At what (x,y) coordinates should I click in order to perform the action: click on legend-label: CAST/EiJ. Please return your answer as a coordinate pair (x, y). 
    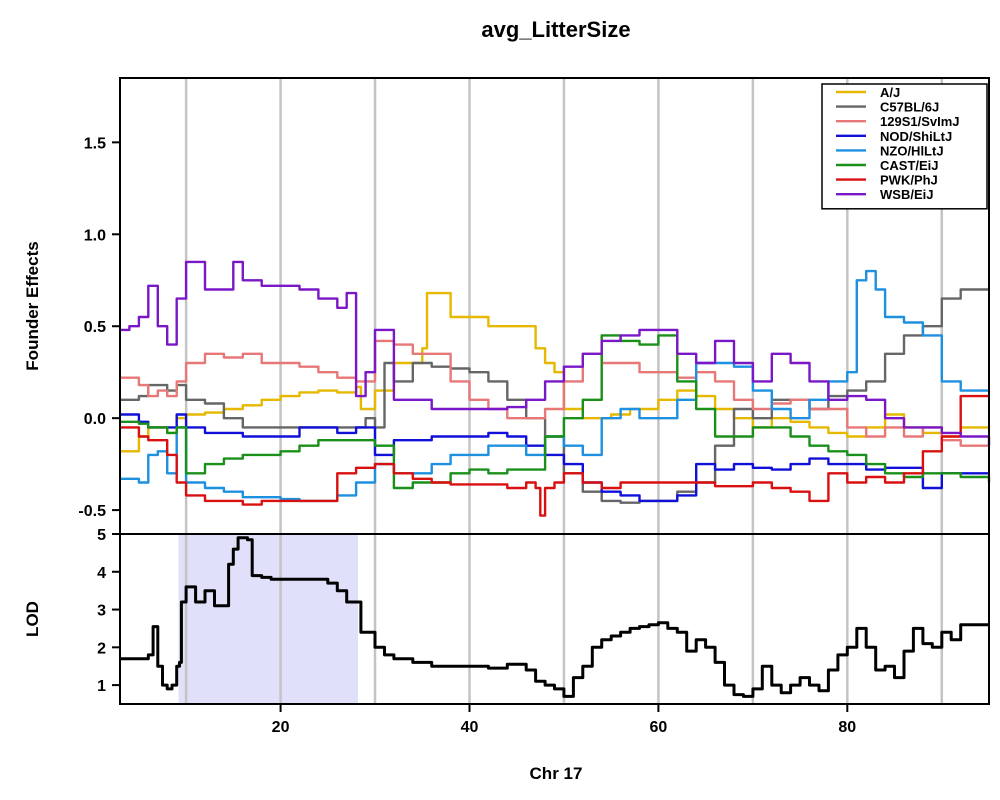
    Looking at the image, I should click on (909, 165).